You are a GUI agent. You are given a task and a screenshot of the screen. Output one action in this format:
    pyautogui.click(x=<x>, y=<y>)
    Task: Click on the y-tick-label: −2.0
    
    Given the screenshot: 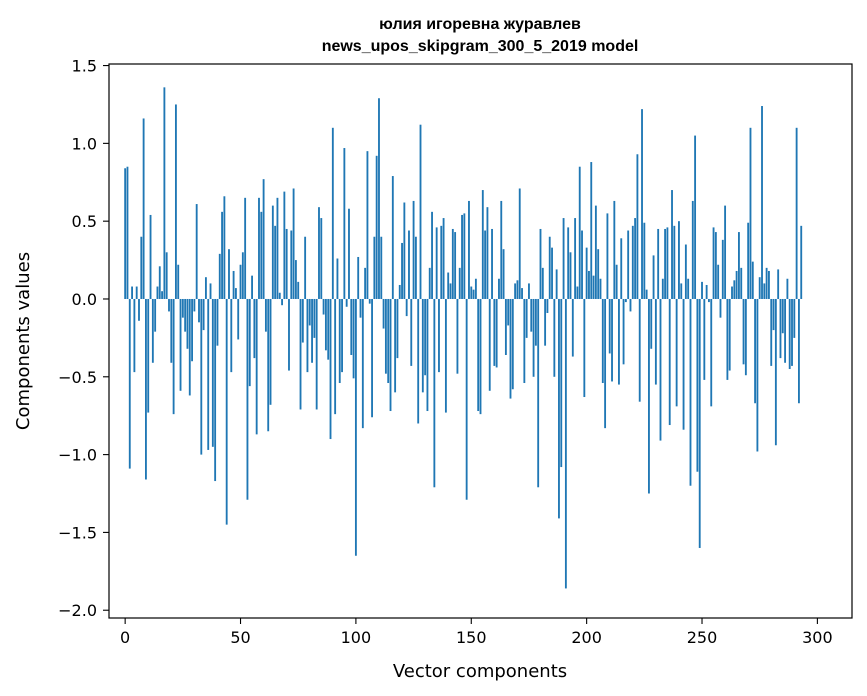 What is the action you would take?
    pyautogui.click(x=77, y=610)
    